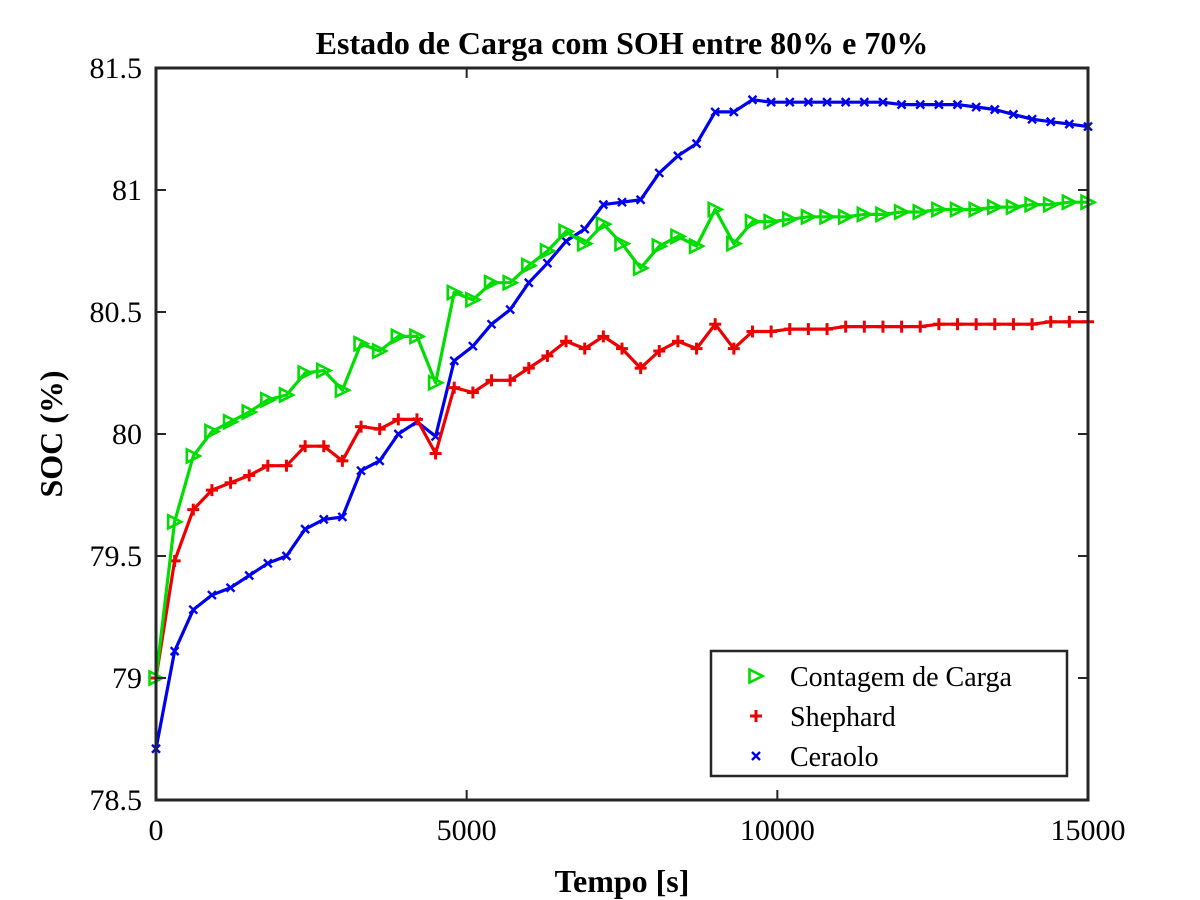 This screenshot has width=1200, height=900. I want to click on legend: Contagem de Carga Shephard Ceraolo, so click(889, 713).